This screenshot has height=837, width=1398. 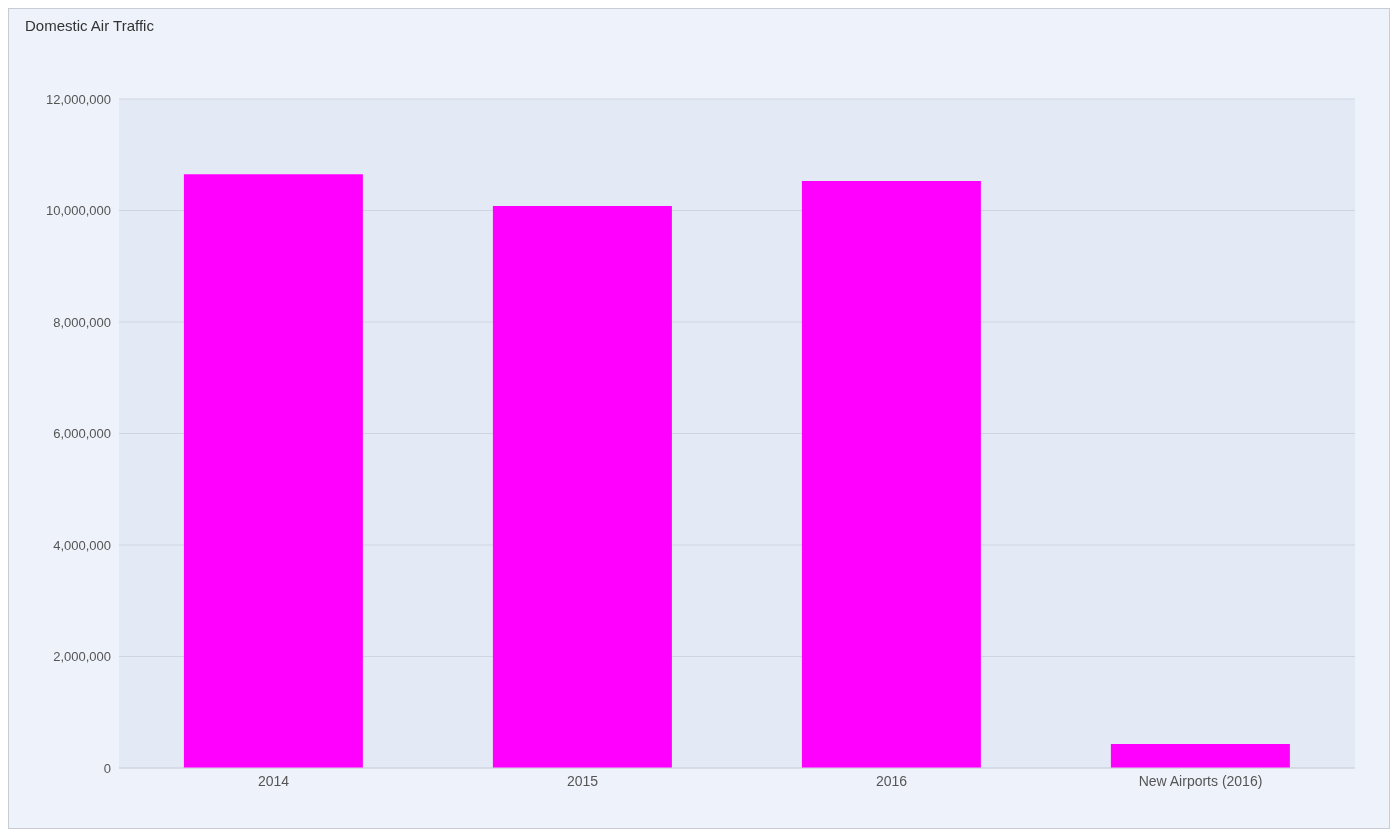 I want to click on x-tick-label: 2014, so click(x=273, y=780).